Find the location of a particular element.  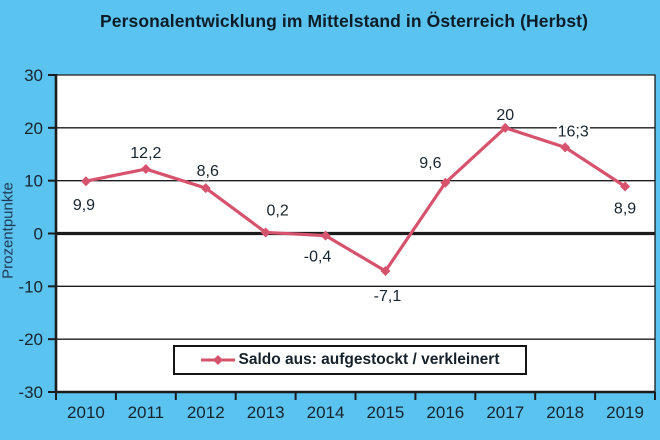

y-tick-label: 30 is located at coordinates (33, 75).